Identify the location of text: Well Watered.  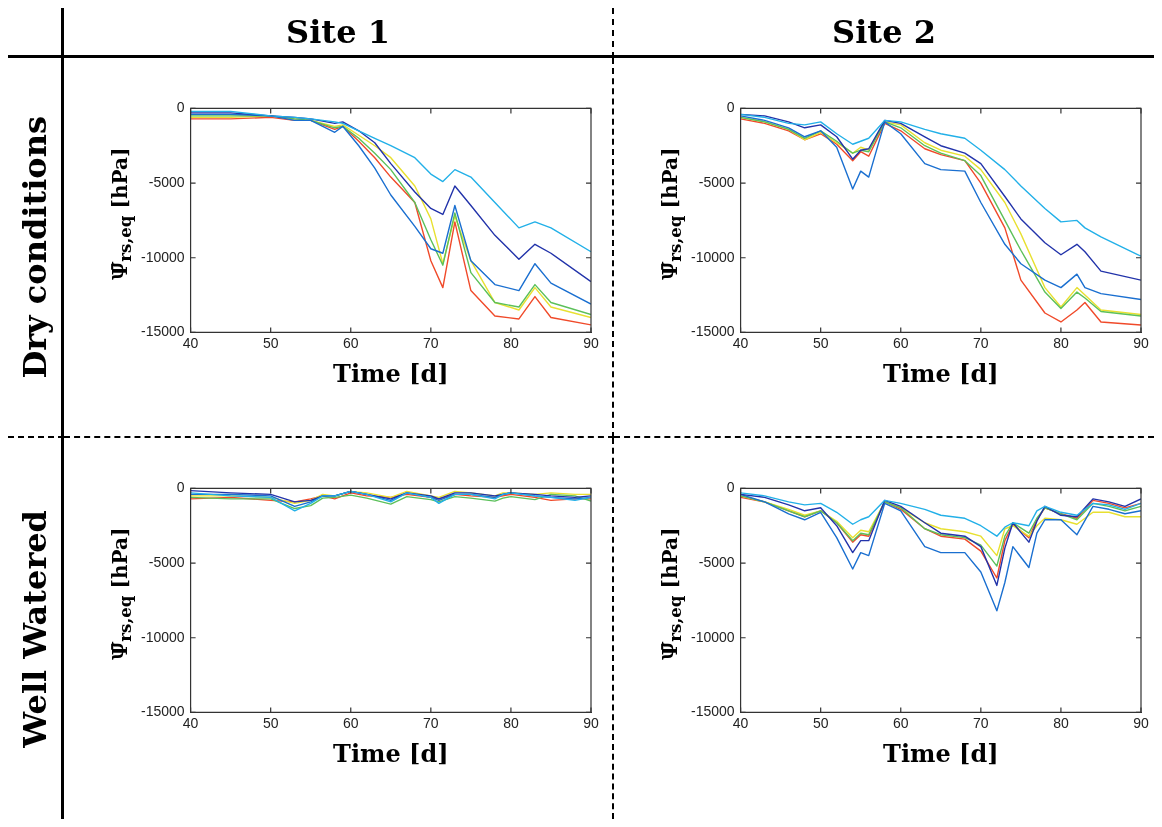
(34, 628).